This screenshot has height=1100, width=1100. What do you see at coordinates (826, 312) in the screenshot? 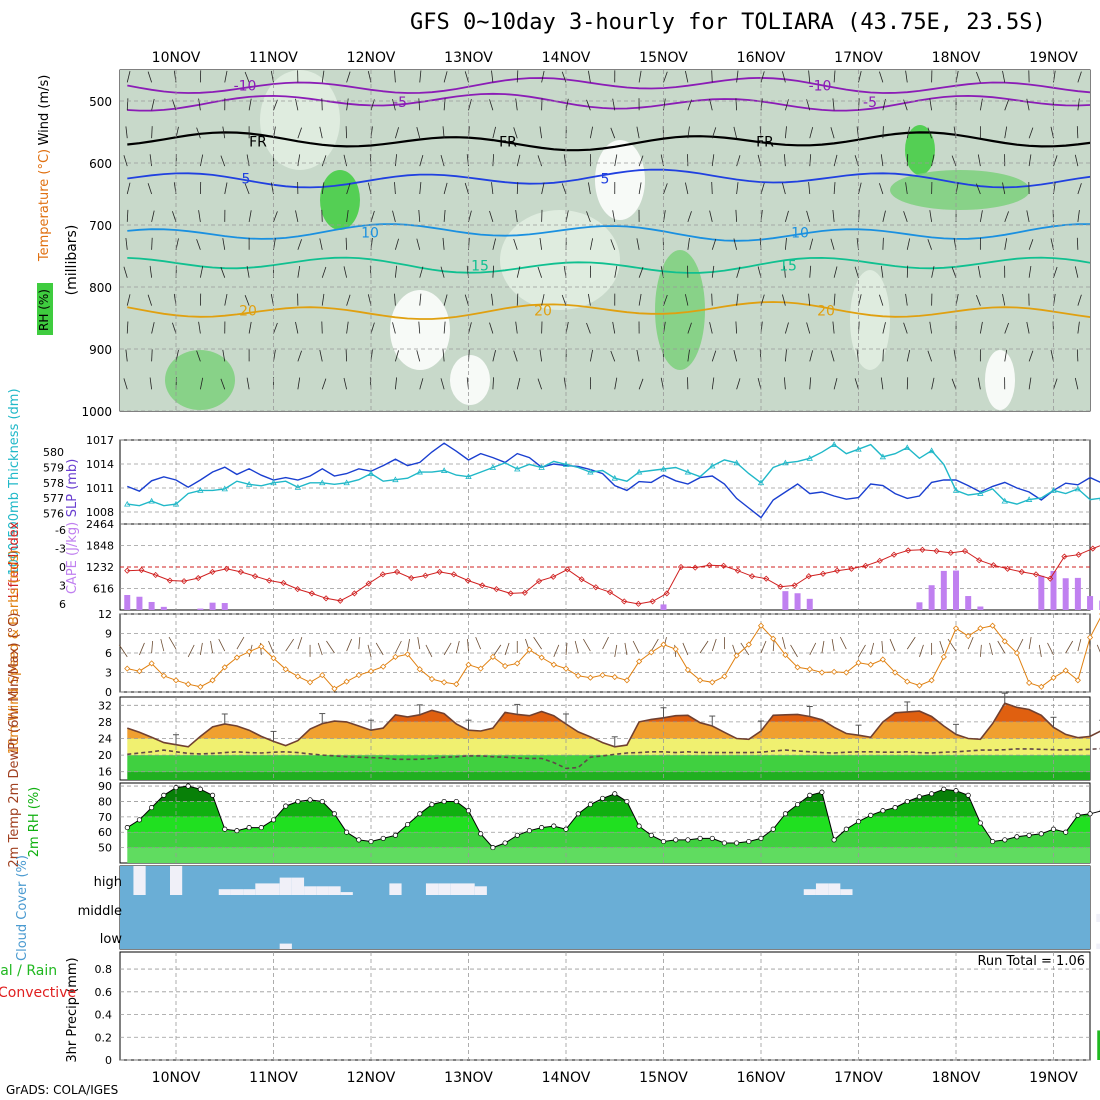
I see `isotherm-label: 20` at bounding box center [826, 312].